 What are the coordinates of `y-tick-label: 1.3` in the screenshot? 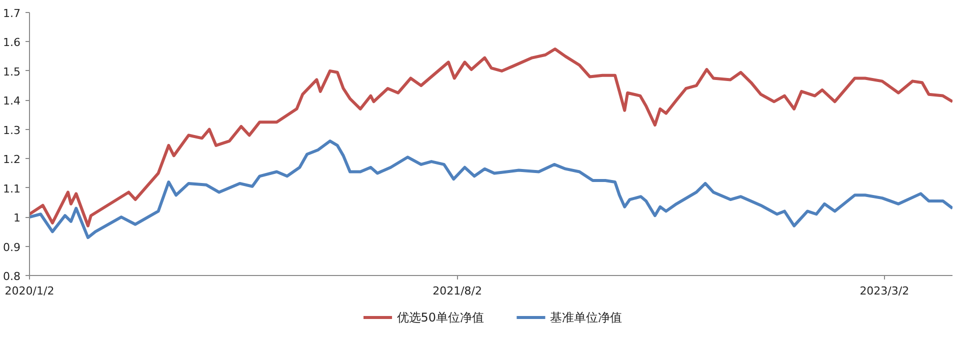 It's located at (12, 130).